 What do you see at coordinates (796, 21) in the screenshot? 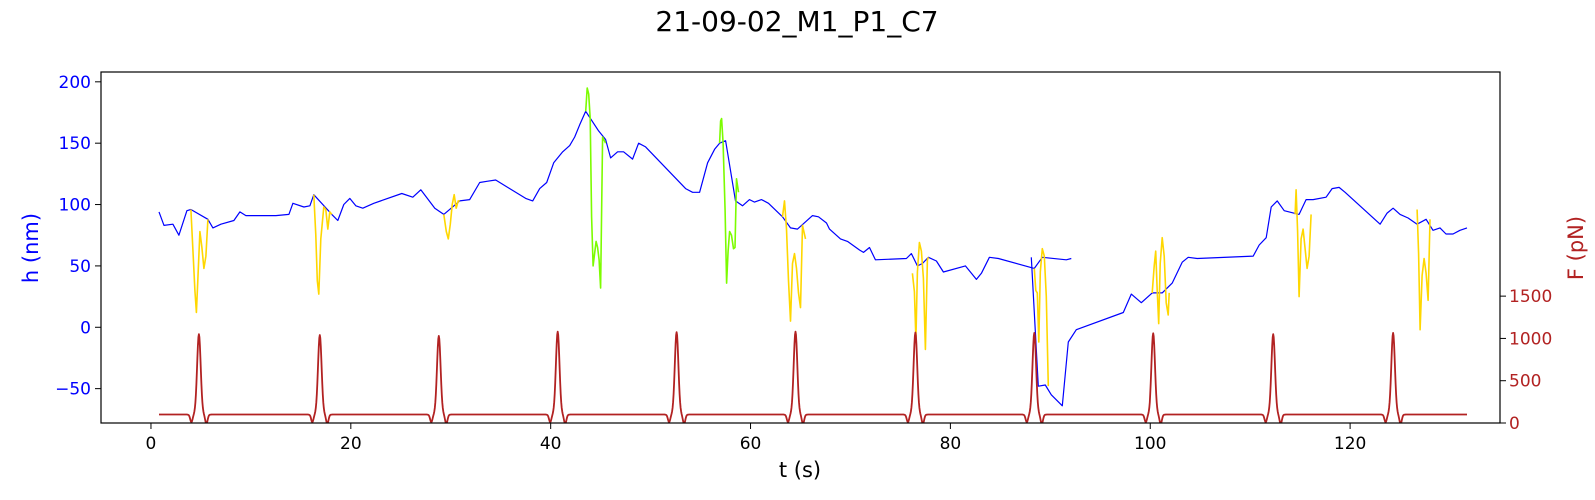
I see `chart-title: 21-09-02_M1_P1_C7` at bounding box center [796, 21].